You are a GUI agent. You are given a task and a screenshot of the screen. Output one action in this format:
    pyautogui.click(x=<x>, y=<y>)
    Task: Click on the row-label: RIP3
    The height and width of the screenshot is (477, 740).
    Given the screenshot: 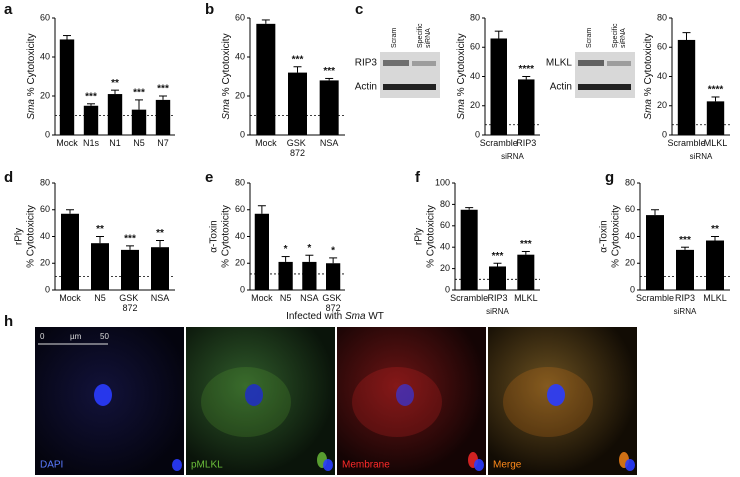 What is the action you would take?
    pyautogui.click(x=366, y=63)
    